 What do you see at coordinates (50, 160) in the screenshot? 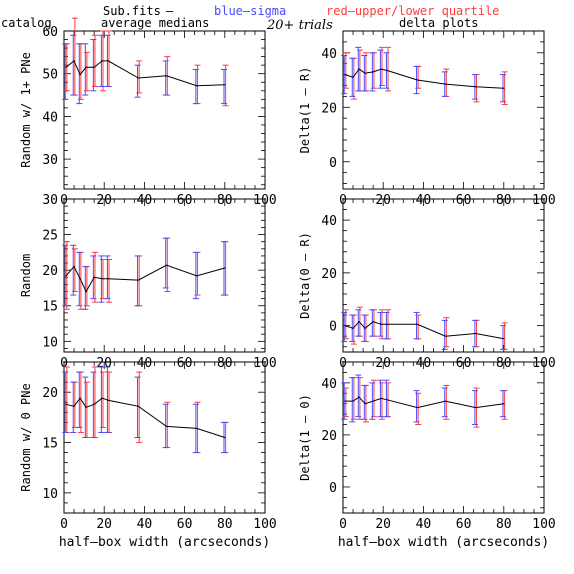
I see `y-tick-label: 30` at bounding box center [50, 160].